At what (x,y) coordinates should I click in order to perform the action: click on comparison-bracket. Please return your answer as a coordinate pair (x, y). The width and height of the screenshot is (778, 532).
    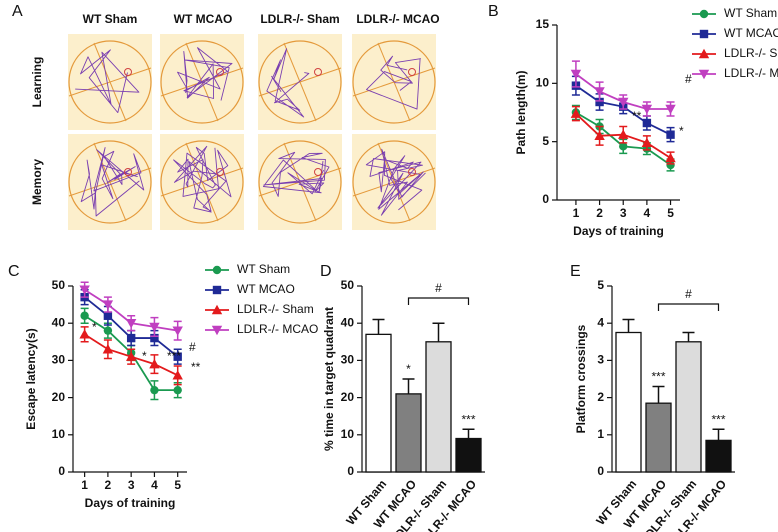
    Looking at the image, I should click on (438, 301).